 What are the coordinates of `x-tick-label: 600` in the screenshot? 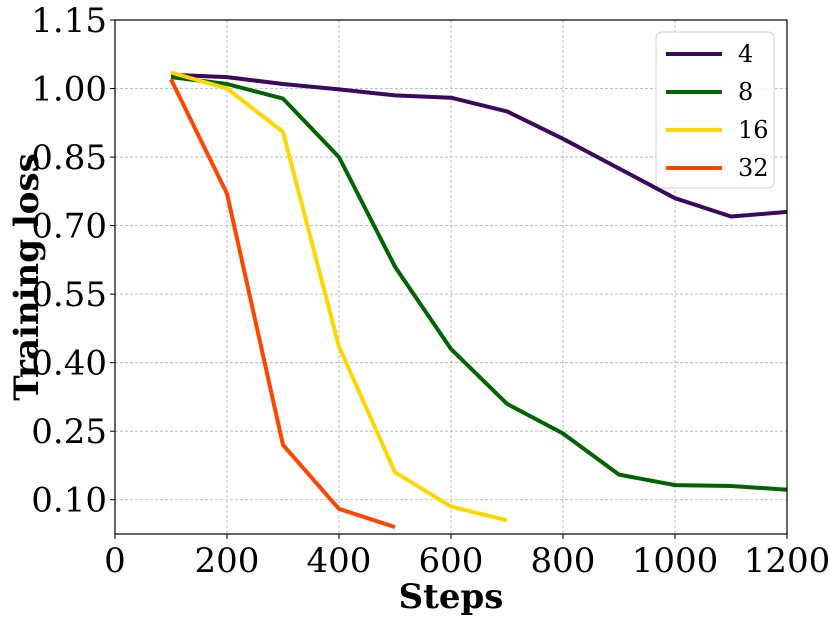 It's located at (451, 561).